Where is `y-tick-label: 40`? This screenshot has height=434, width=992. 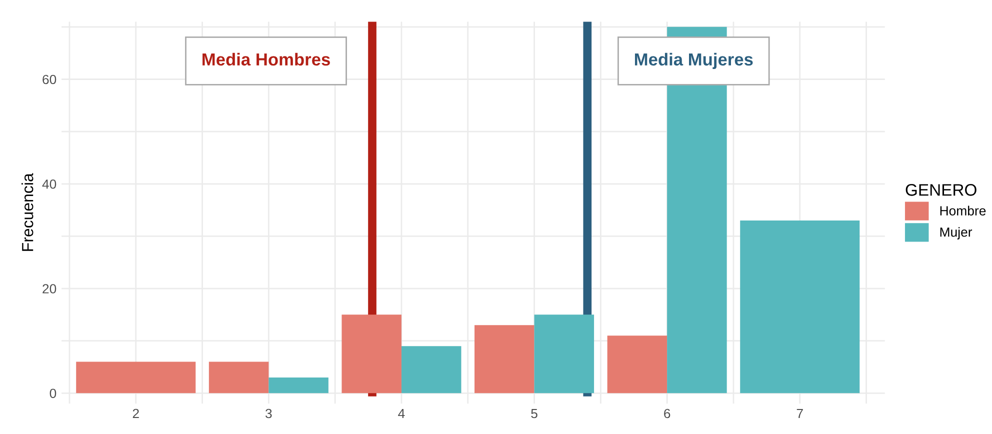
y-tick-label: 40 is located at coordinates (49, 184).